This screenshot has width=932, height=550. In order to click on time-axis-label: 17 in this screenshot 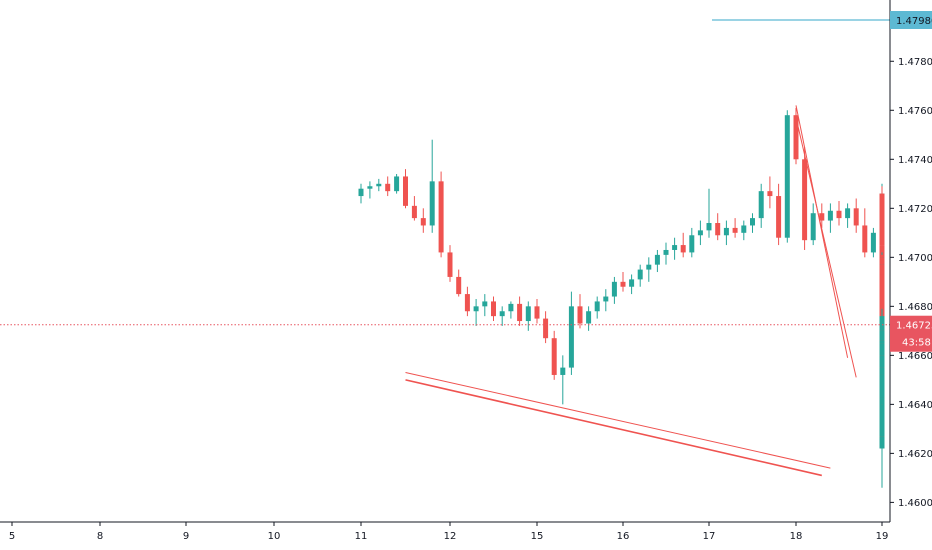, I will do `click(709, 536)`.